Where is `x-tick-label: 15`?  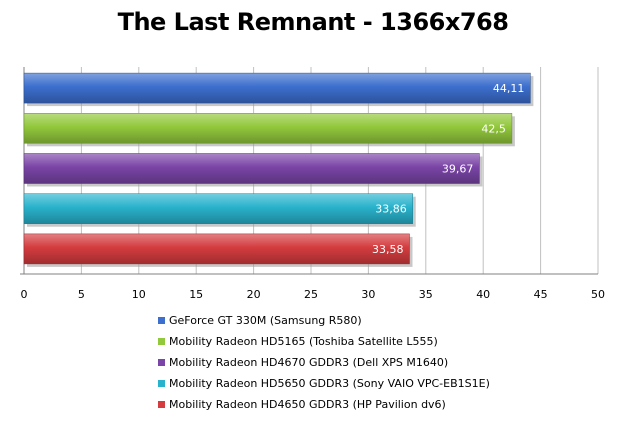
x-tick-label: 15 is located at coordinates (196, 294).